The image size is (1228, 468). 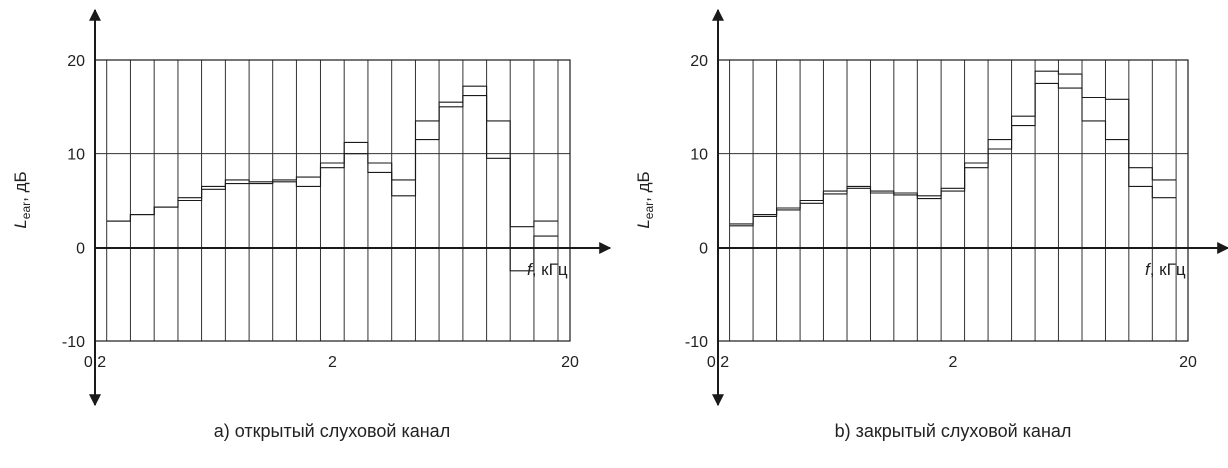 I want to click on panel-caption: b) закрытый слуховой канал, so click(x=953, y=431).